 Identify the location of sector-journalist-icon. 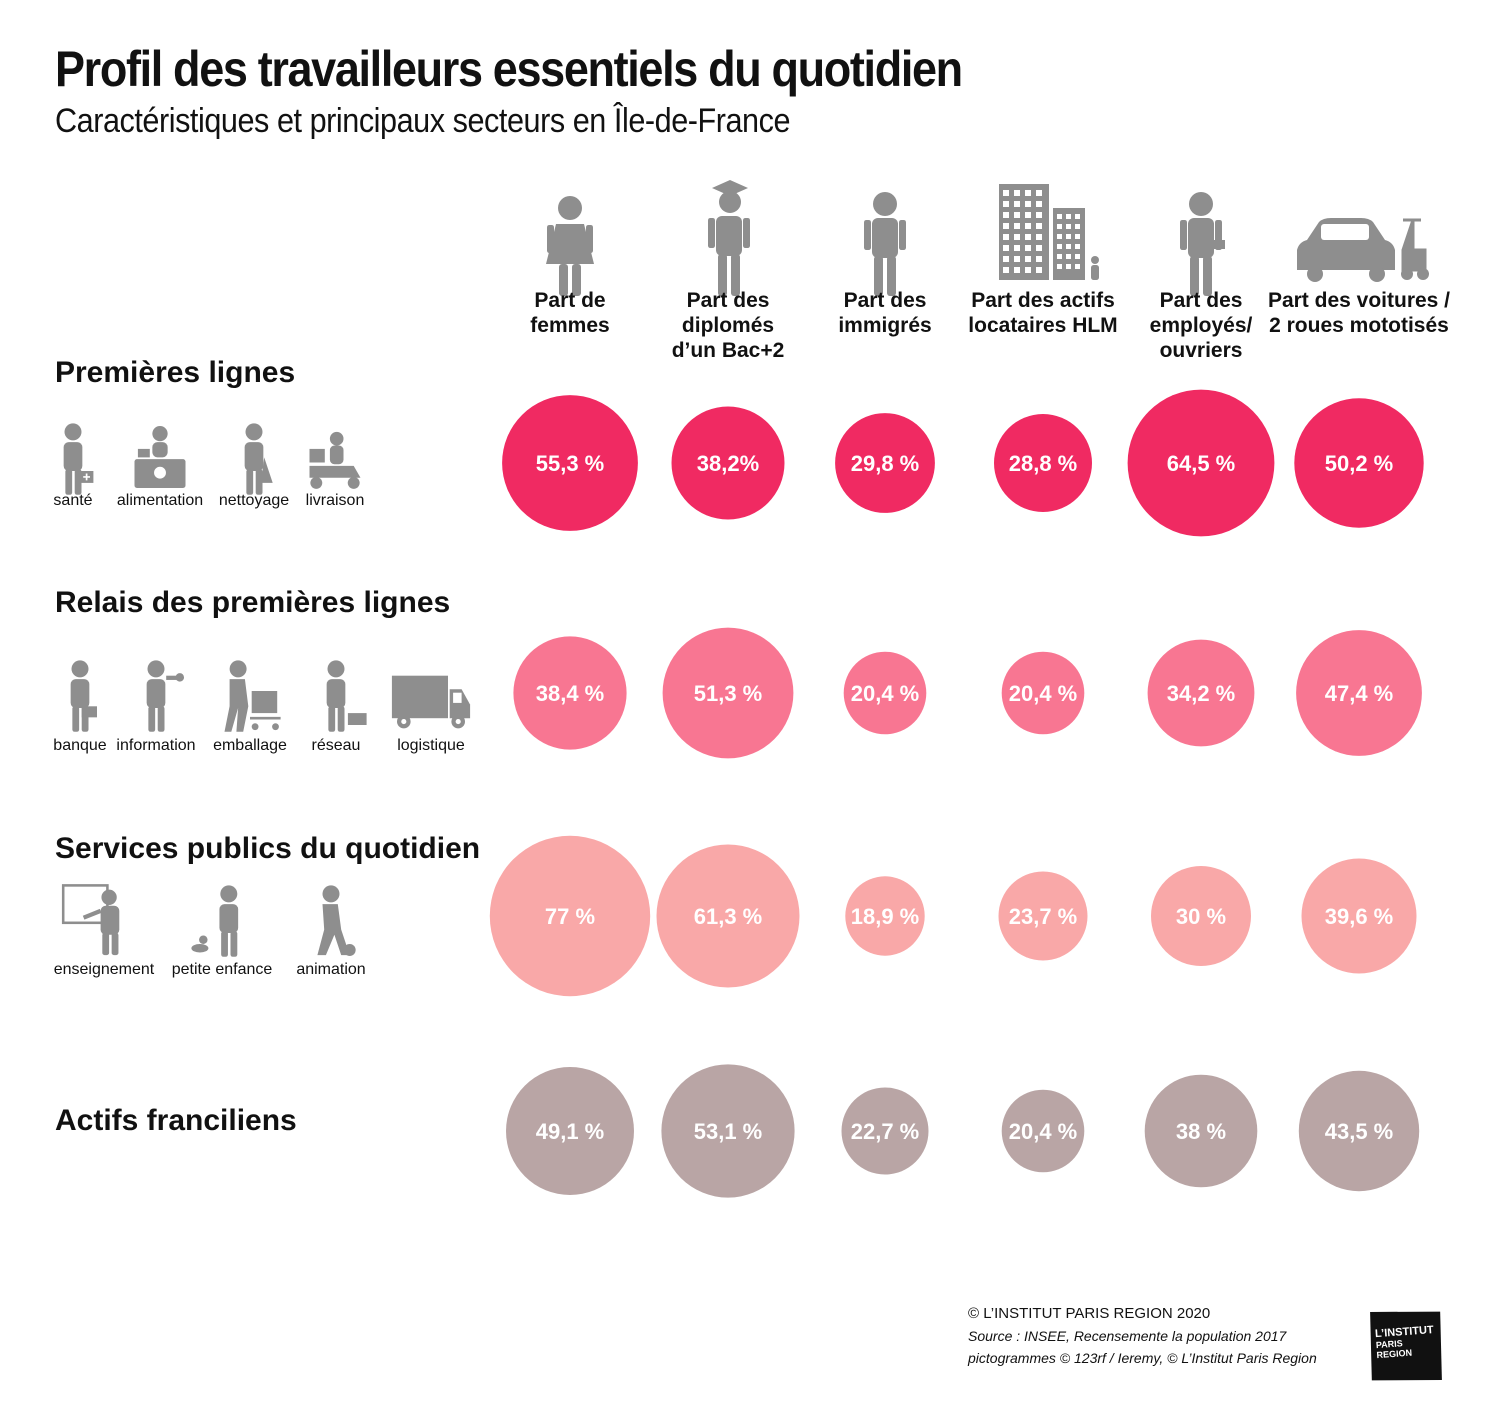
(165, 696).